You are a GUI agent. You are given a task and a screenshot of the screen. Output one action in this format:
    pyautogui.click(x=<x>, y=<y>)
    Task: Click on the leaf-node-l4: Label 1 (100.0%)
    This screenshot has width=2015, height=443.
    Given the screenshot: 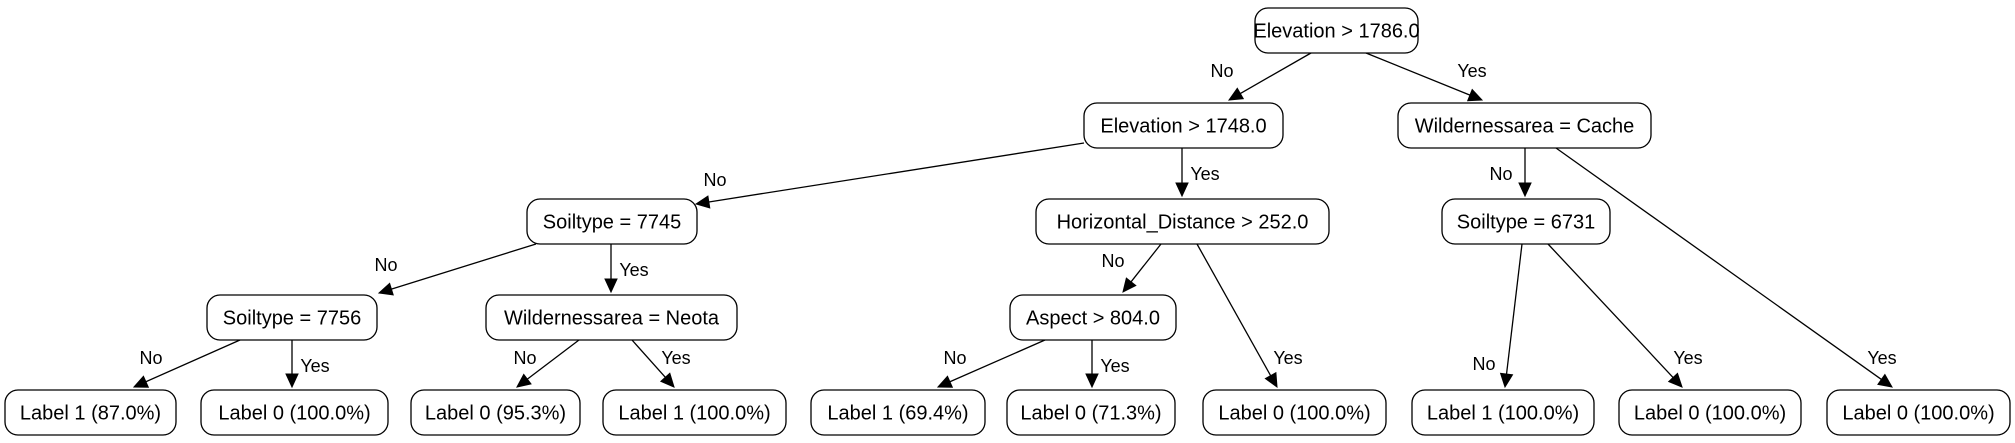 What is the action you would take?
    pyautogui.click(x=694, y=412)
    